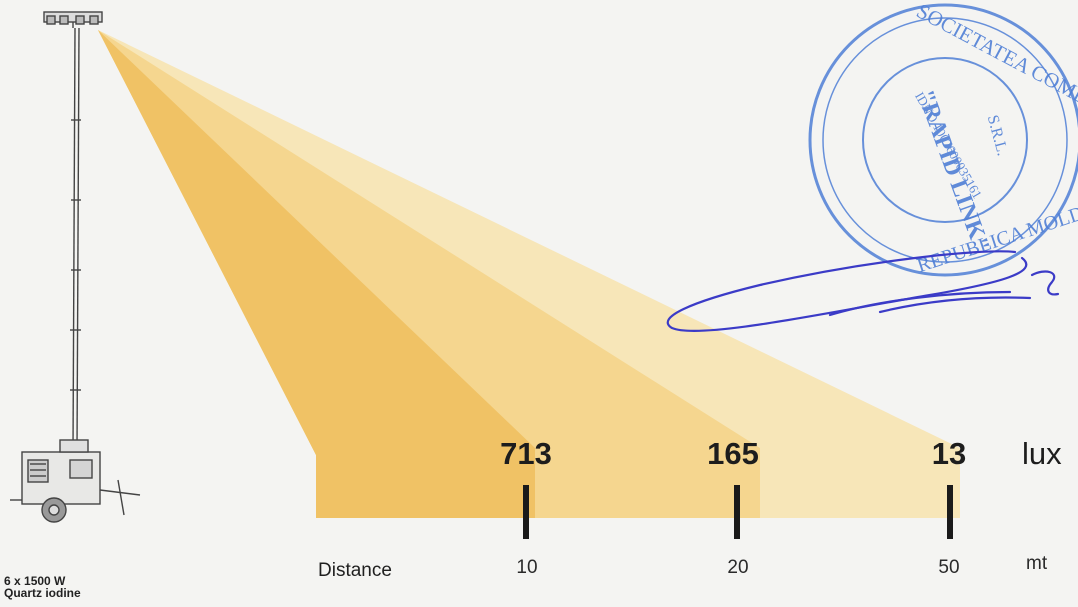 This screenshot has width=1078, height=607. I want to click on lamp-power: 6 x 1500 W, so click(35, 581).